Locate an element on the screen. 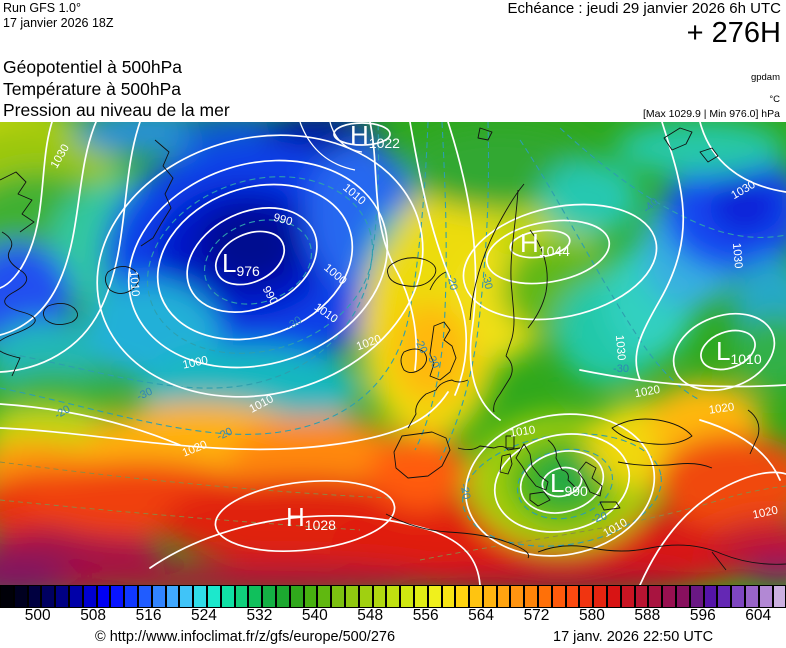 The height and width of the screenshot is (648, 786). pressure-center-l976: L976 is located at coordinates (241, 263).